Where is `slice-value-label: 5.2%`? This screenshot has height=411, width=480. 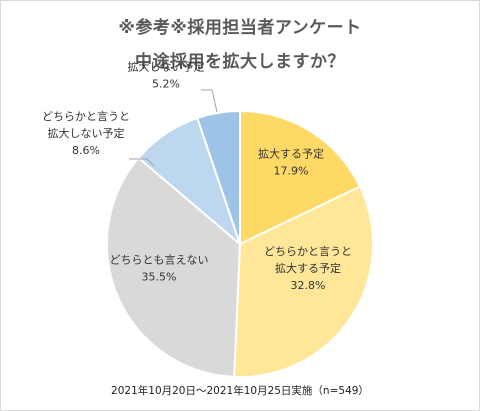
slice-value-label: 5.2% is located at coordinates (166, 84).